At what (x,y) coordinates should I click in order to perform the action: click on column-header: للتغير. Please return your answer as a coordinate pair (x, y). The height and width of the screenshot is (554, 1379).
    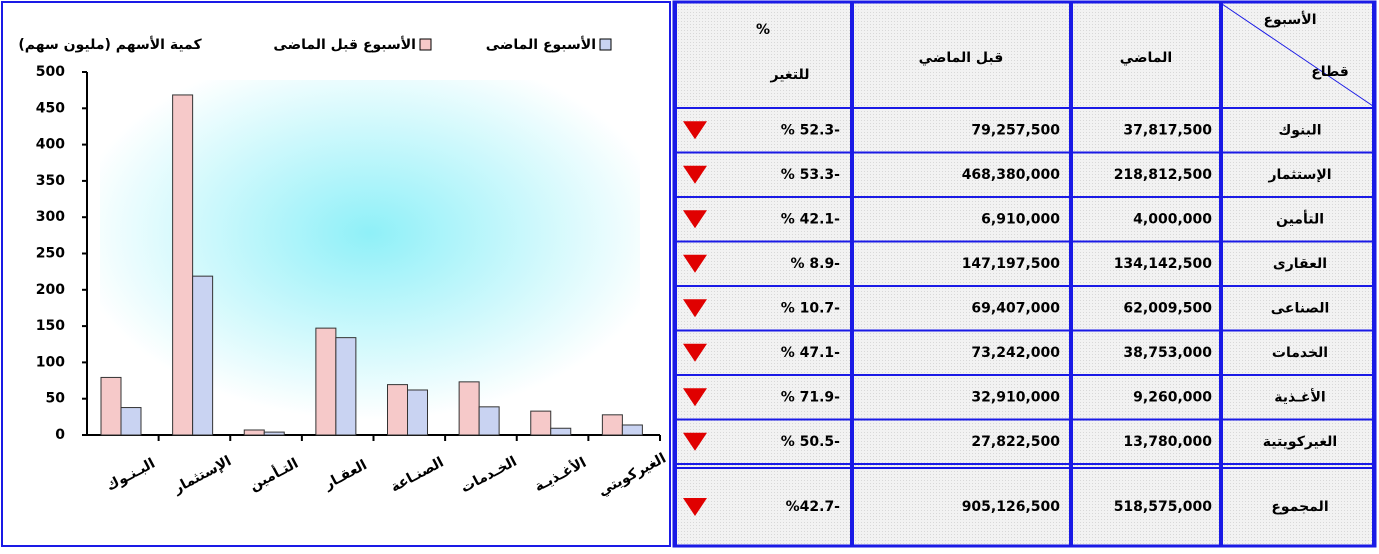
    Looking at the image, I should click on (789, 75).